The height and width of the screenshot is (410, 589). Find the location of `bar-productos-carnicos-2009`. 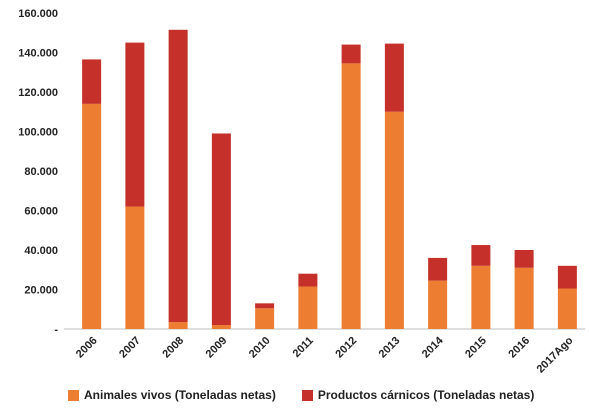

bar-productos-carnicos-2009 is located at coordinates (221, 229).